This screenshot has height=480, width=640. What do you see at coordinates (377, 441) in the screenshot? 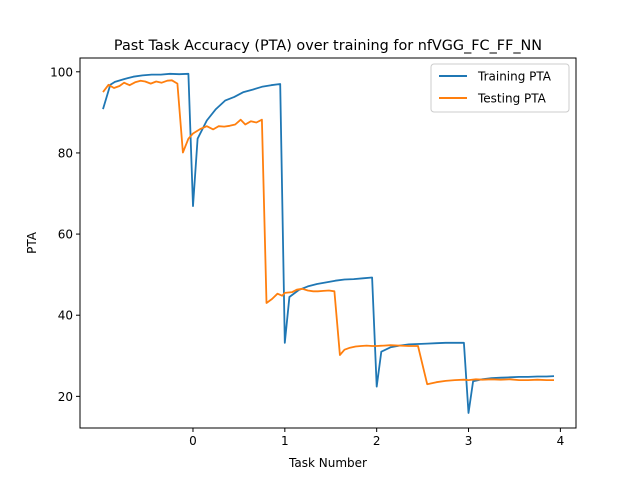
I see `x-tick-label: 2` at bounding box center [377, 441].